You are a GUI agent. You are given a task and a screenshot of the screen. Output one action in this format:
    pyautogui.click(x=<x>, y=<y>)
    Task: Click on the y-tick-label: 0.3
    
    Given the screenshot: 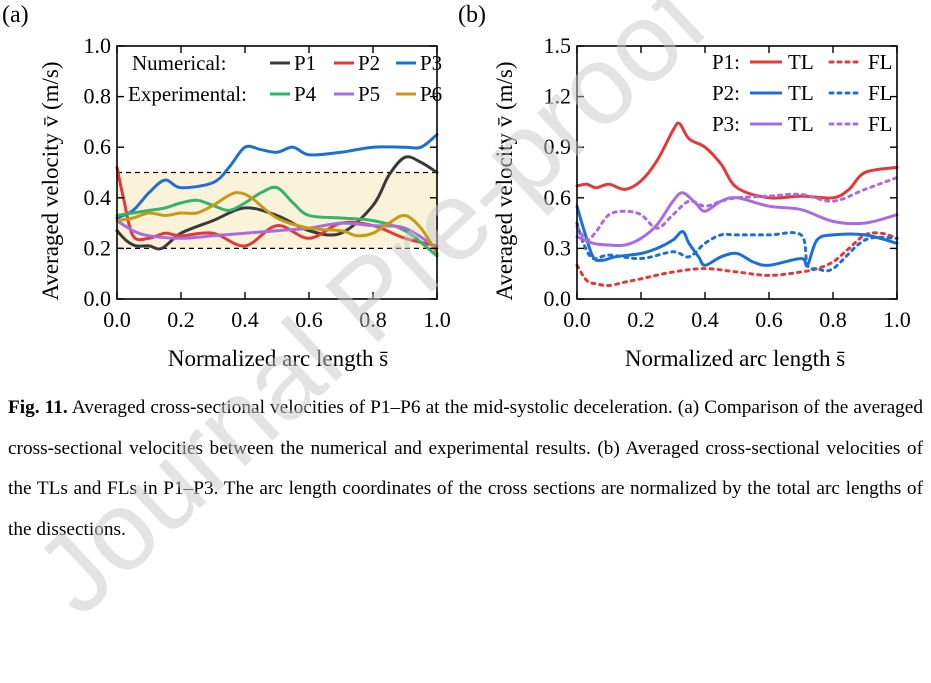 What is the action you would take?
    pyautogui.click(x=558, y=247)
    